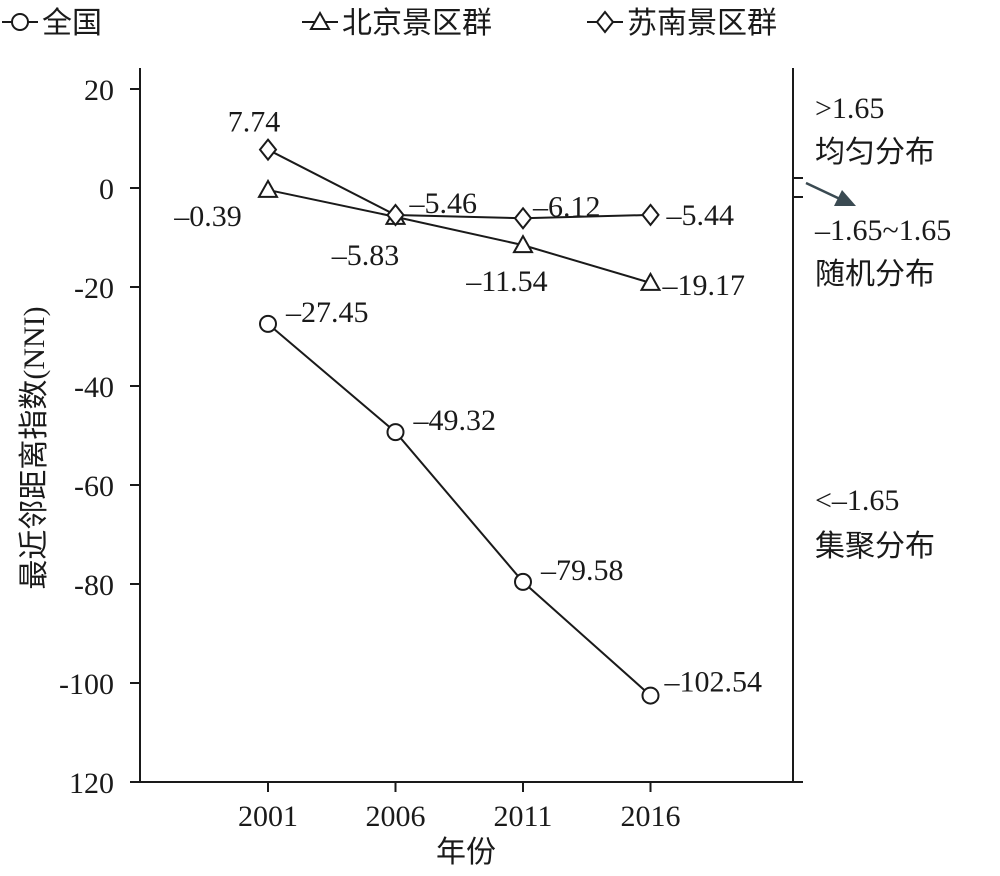  Describe the element at coordinates (713, 682) in the screenshot. I see `data-label-circle: –102.54` at that location.